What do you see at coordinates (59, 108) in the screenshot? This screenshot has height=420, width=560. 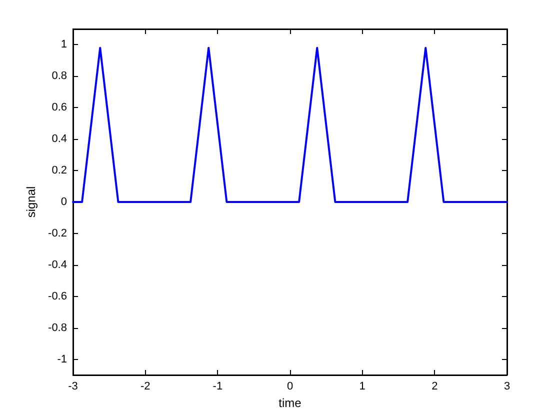 I see `y-tick-label: 0.6` at bounding box center [59, 108].